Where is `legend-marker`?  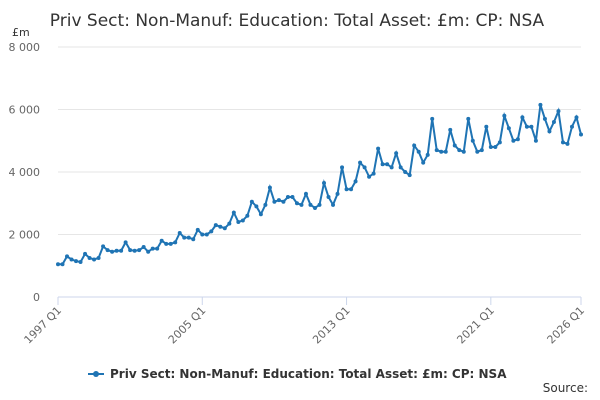 legend-marker is located at coordinates (96, 374).